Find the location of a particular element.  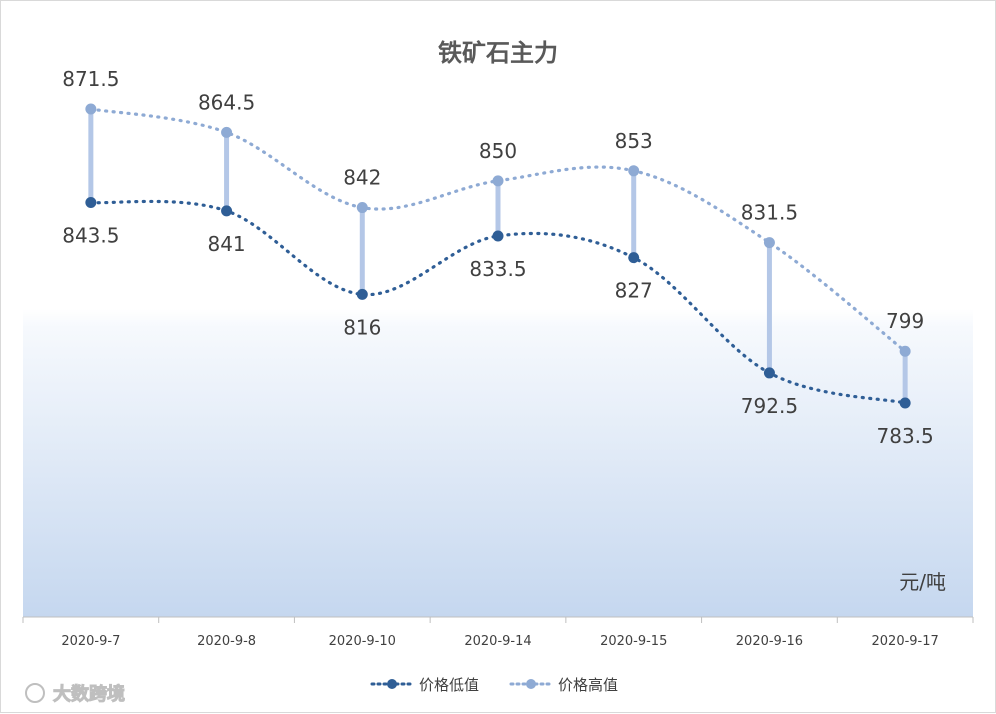

data-label-low: 841 is located at coordinates (226, 244).